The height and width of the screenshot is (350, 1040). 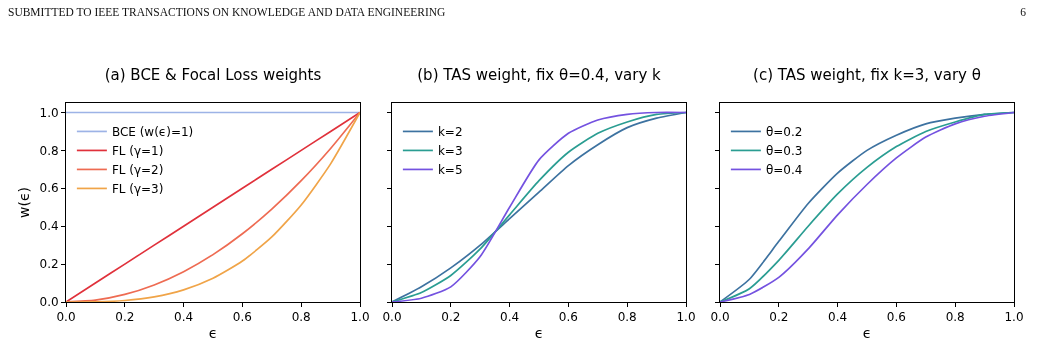 I want to click on legend-label: θ=0.4, so click(x=784, y=170).